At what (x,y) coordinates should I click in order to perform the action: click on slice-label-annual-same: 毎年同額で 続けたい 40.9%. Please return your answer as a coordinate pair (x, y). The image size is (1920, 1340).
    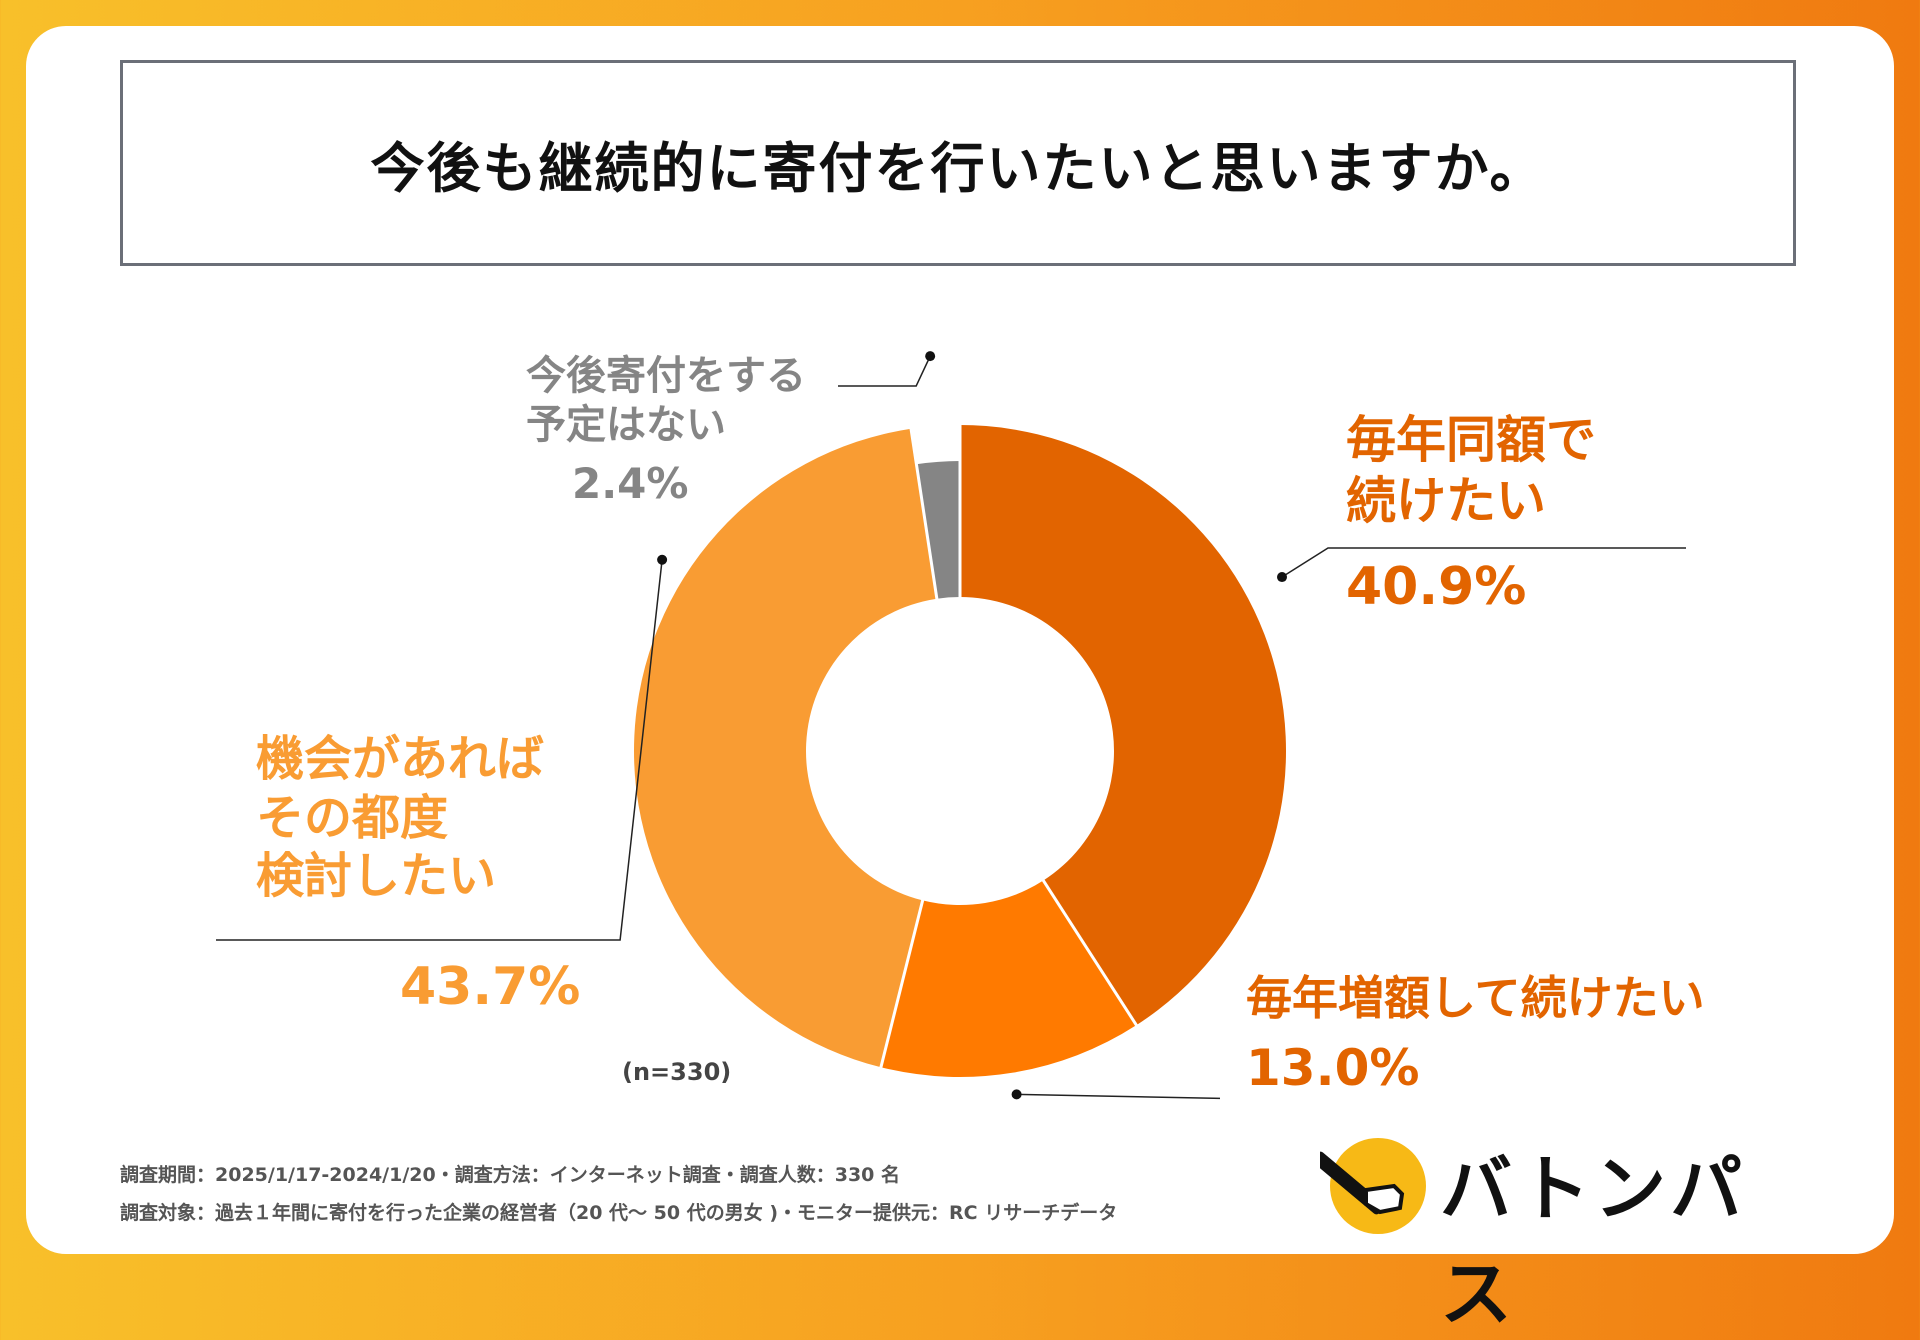
    Looking at the image, I should click on (1471, 514).